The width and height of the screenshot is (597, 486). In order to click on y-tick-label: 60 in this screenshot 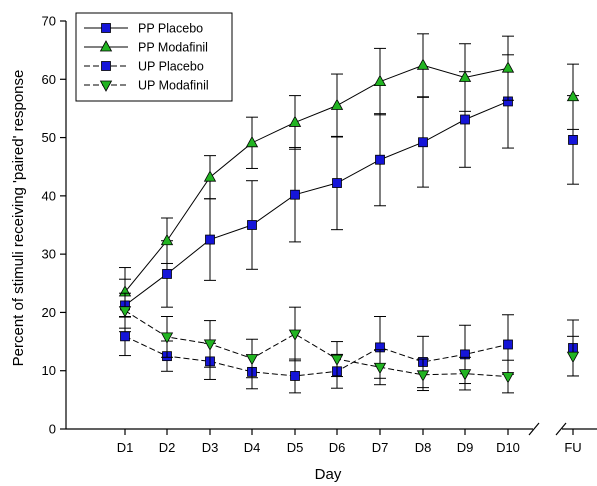, I will do `click(49, 79)`.